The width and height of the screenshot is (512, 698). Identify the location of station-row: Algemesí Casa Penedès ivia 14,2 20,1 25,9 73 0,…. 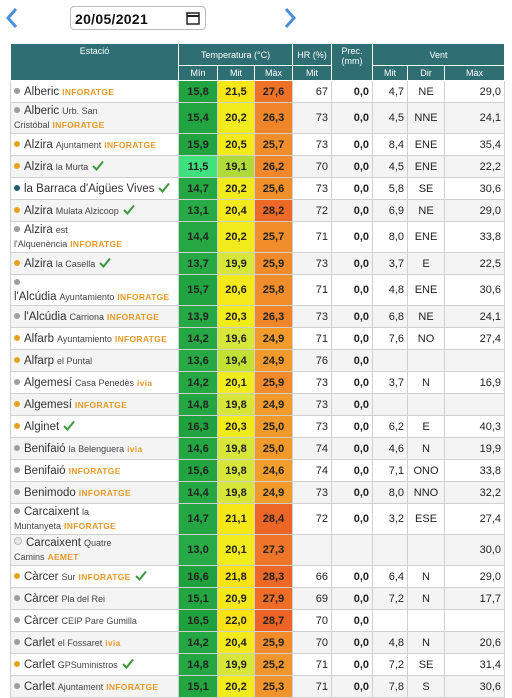
(258, 382).